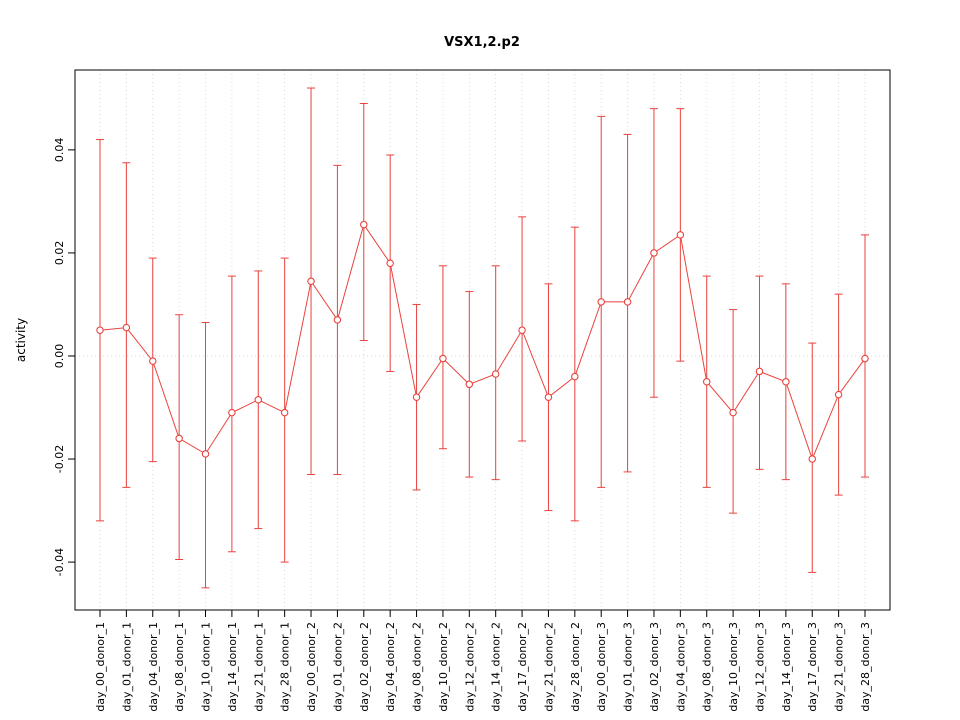 The image size is (960, 720). I want to click on x-tick-label: day_10_donor_2, so click(443, 667).